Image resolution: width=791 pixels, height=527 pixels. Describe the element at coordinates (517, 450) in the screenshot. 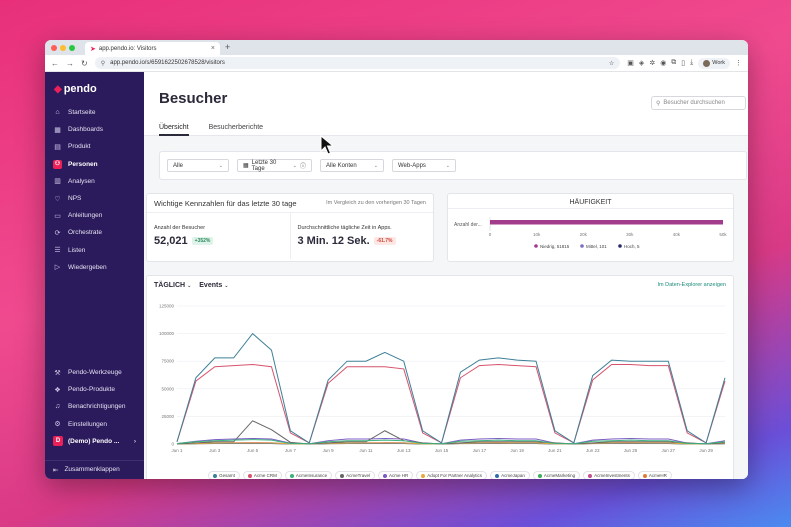

I see `x-tick-label: Jun 19` at that location.